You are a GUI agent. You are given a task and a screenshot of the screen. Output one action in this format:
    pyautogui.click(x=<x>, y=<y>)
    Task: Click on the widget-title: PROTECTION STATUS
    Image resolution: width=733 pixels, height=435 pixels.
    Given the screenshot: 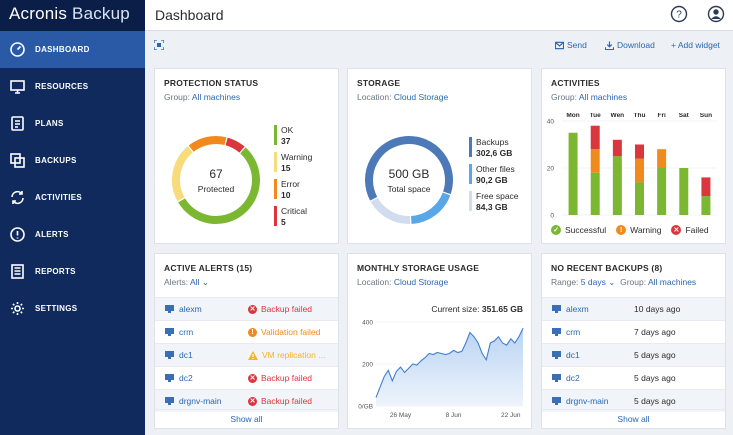 What is the action you would take?
    pyautogui.click(x=211, y=83)
    